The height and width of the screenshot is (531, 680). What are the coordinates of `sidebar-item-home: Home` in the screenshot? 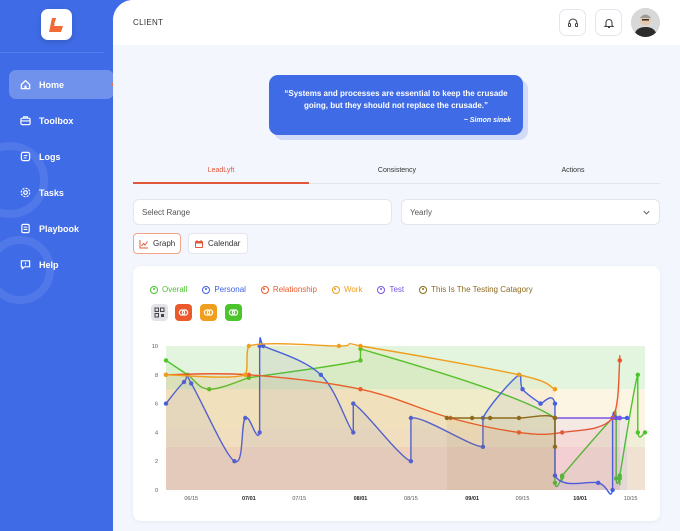 It's located at (63, 84).